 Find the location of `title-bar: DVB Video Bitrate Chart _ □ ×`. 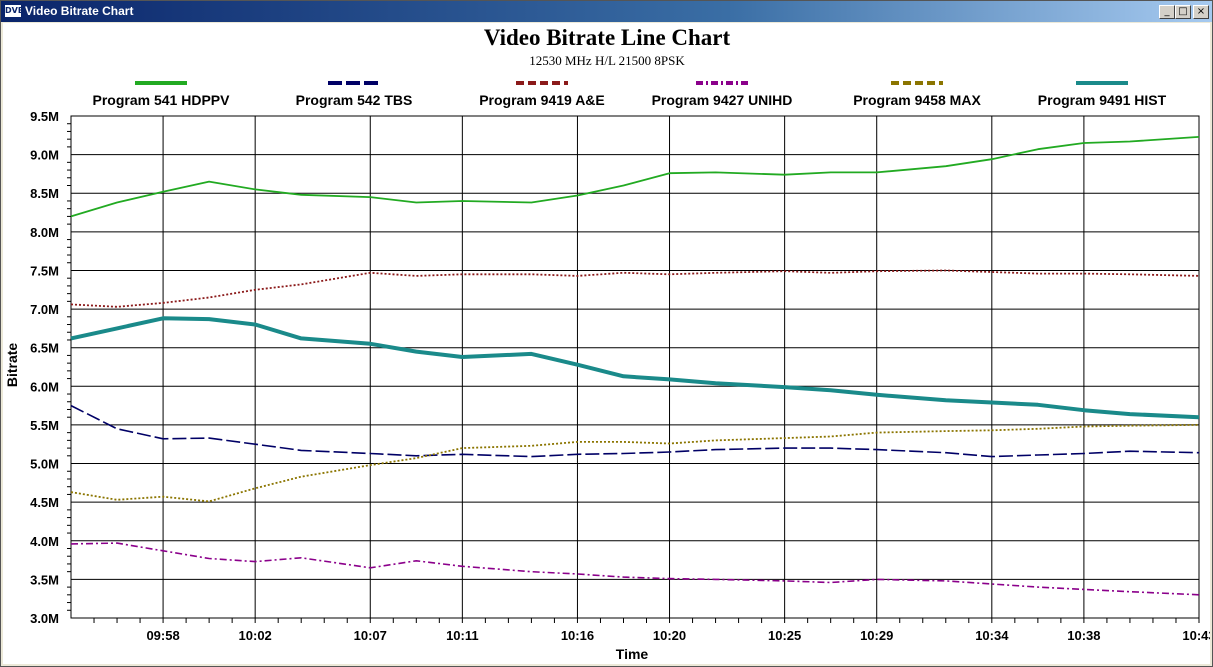

title-bar: DVB Video Bitrate Chart _ □ × is located at coordinates (606, 11).